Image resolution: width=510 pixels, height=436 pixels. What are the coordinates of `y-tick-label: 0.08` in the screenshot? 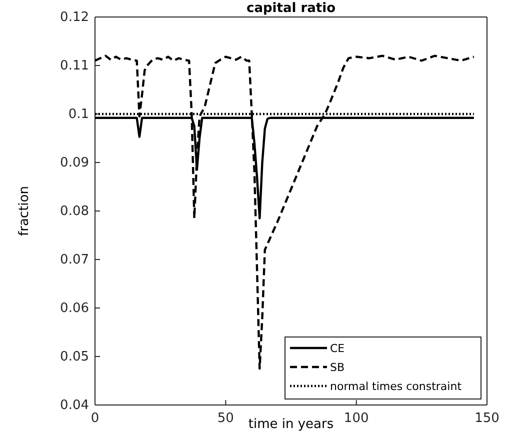 It's located at (74, 212).